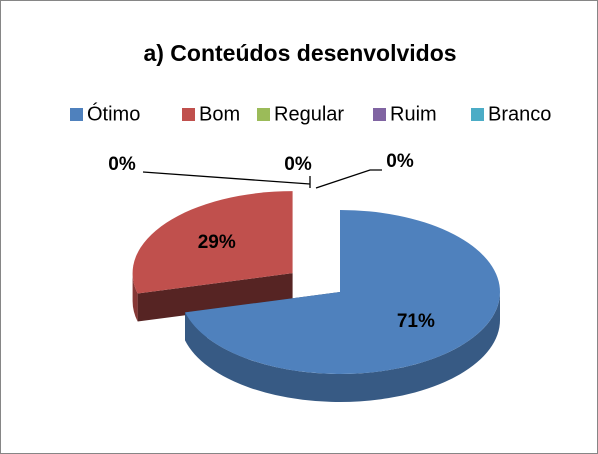  Describe the element at coordinates (413, 114) in the screenshot. I see `legend-label: Ruim` at that location.